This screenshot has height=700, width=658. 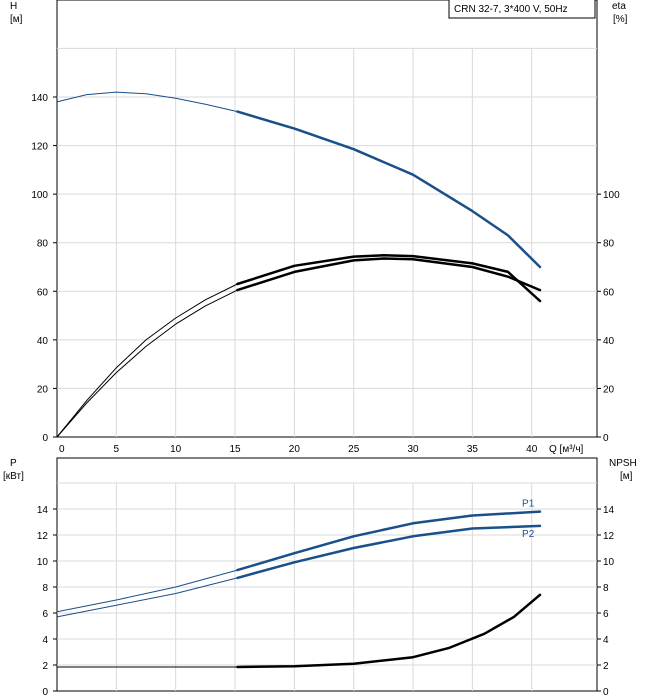 What do you see at coordinates (117, 449) in the screenshot?
I see `x-axis-tick-label: 5` at bounding box center [117, 449].